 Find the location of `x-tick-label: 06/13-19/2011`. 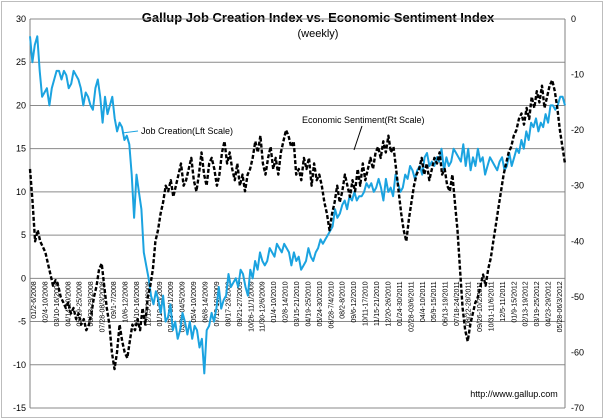

x-tick-label: 06/13-19/2011 is located at coordinates (446, 303).